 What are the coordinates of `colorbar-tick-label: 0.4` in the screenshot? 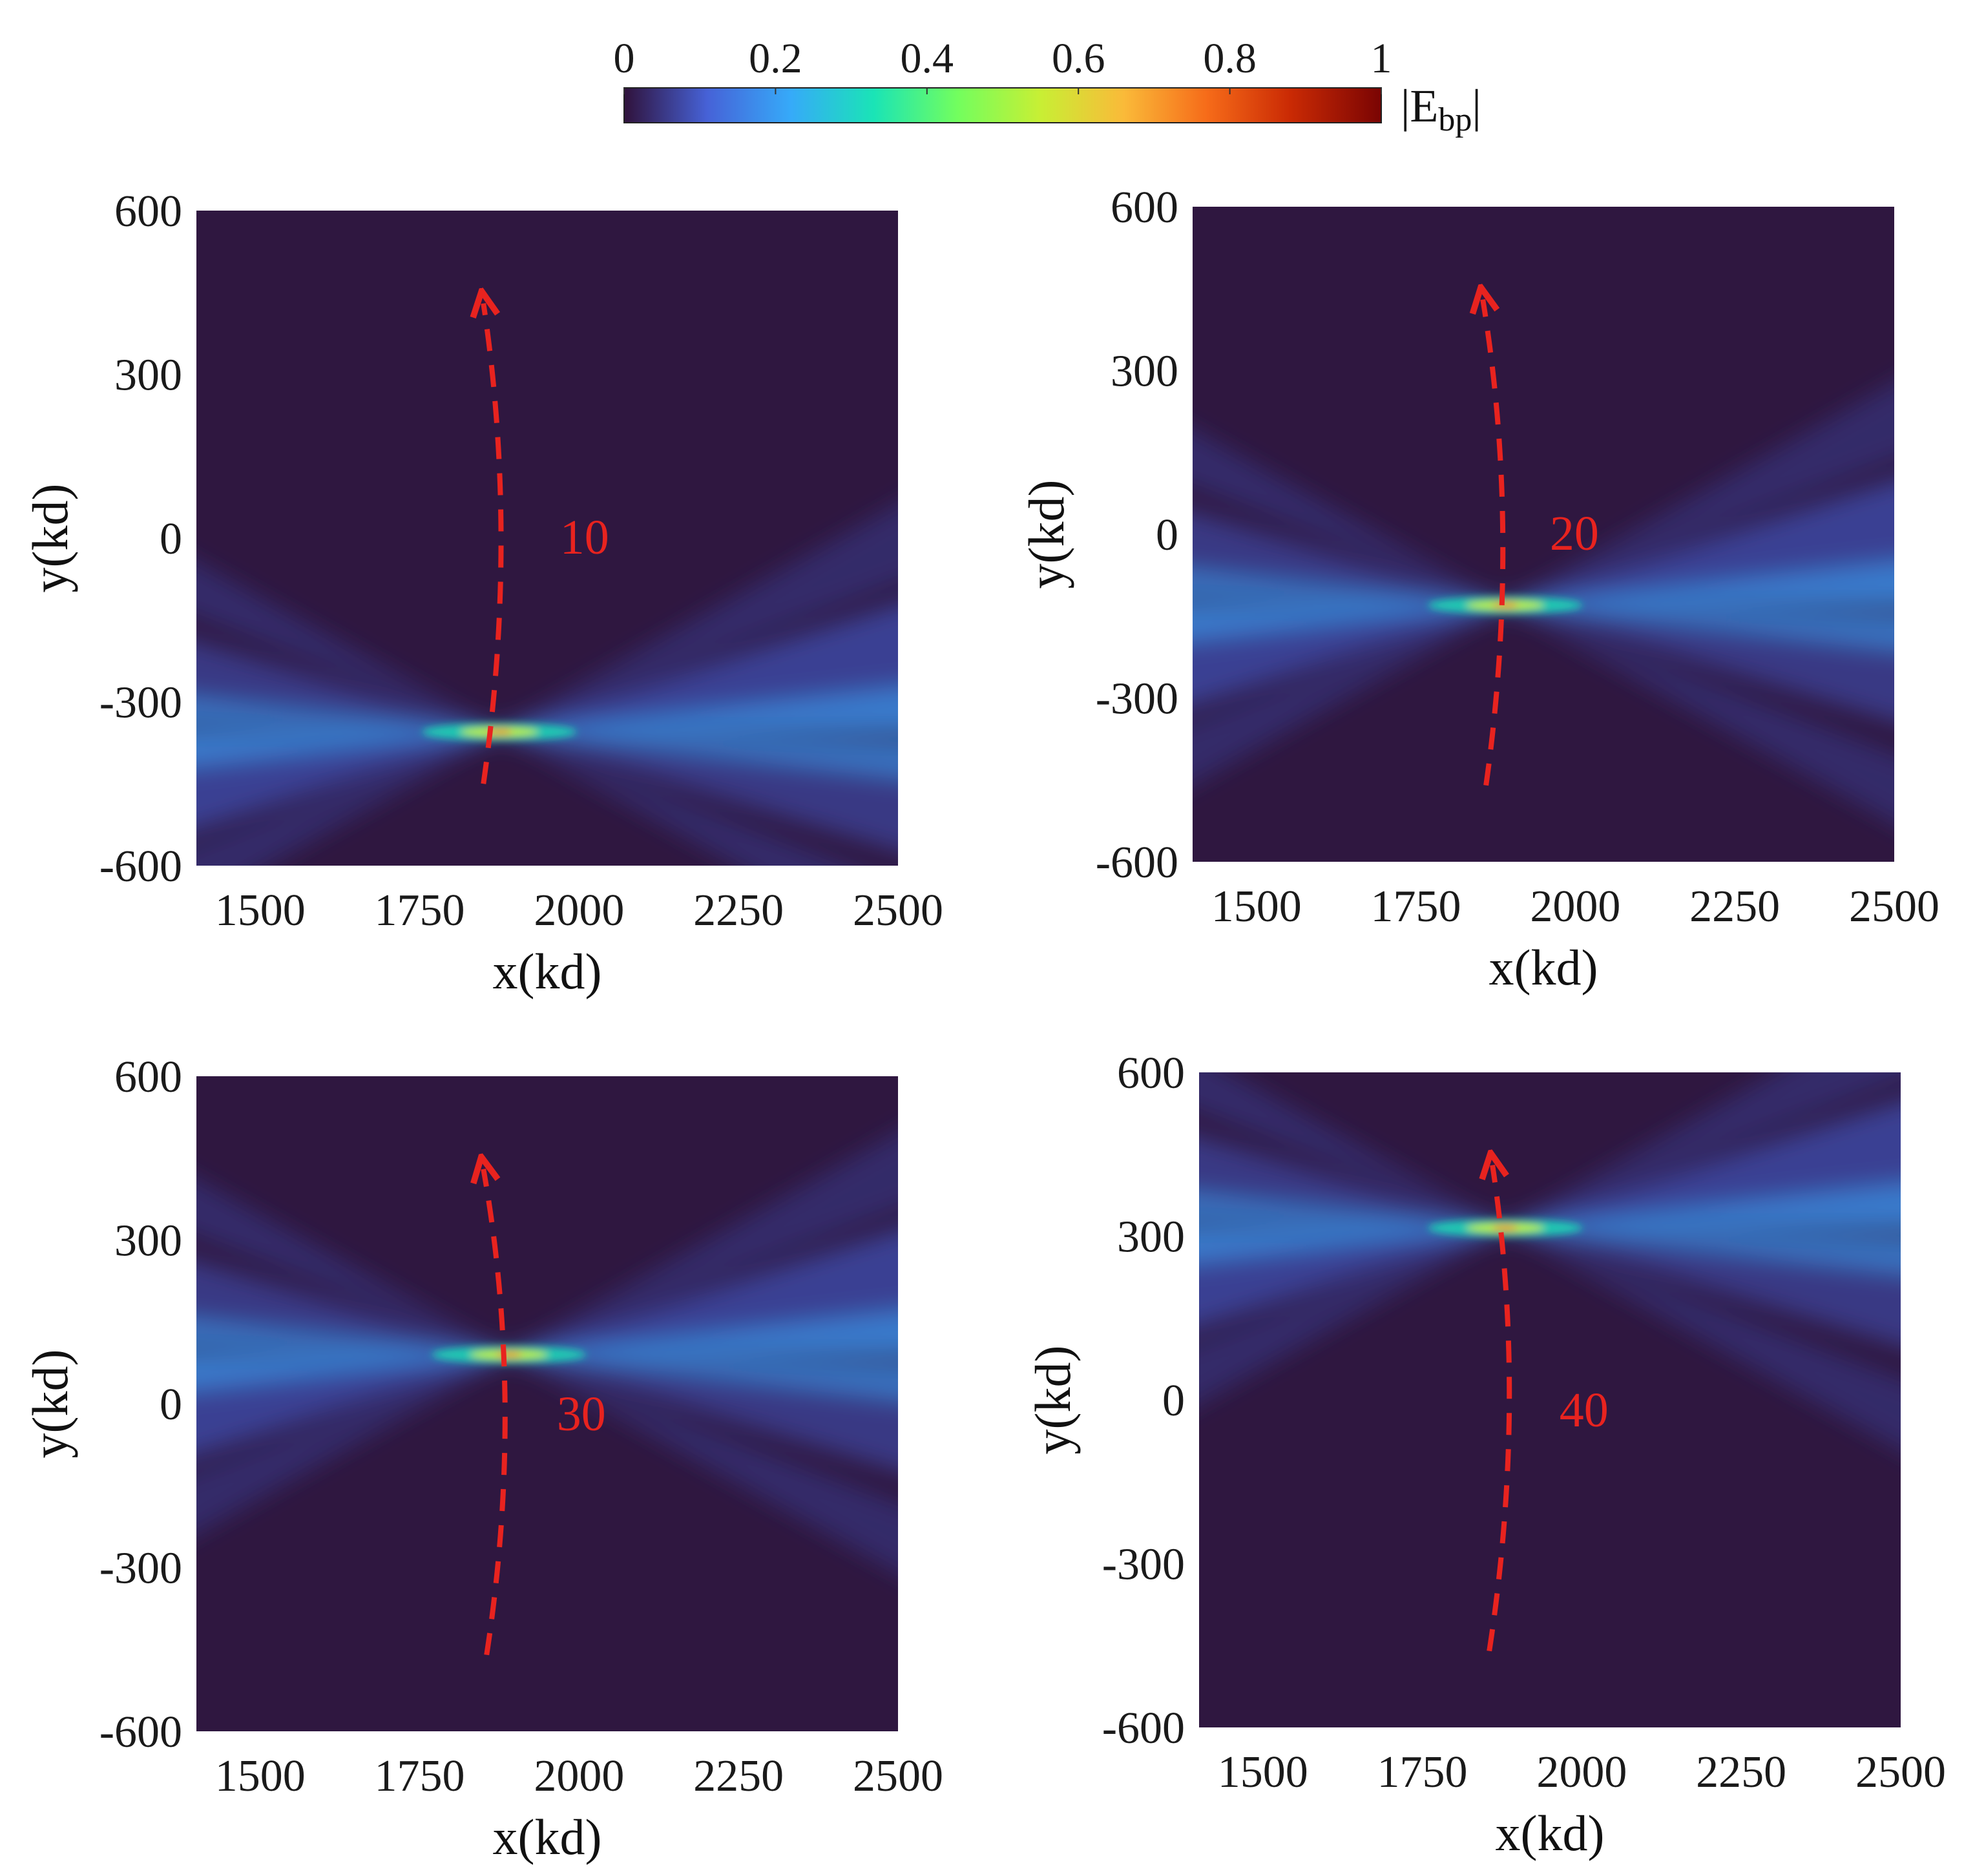 It's located at (927, 58).